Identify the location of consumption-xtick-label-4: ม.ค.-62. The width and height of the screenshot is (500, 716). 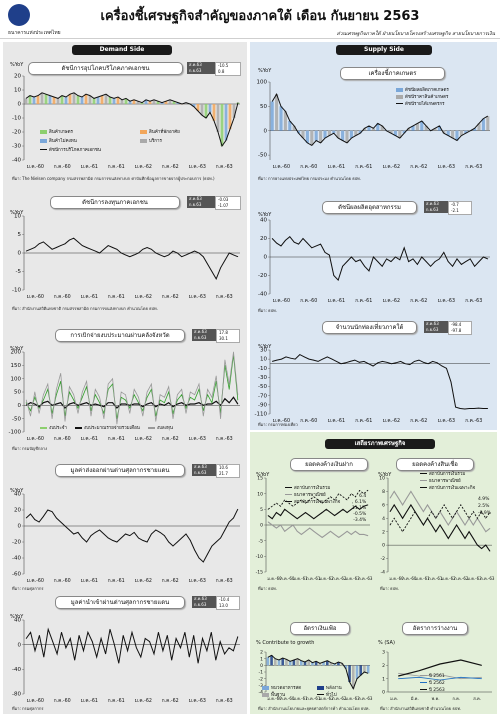
(143, 167).